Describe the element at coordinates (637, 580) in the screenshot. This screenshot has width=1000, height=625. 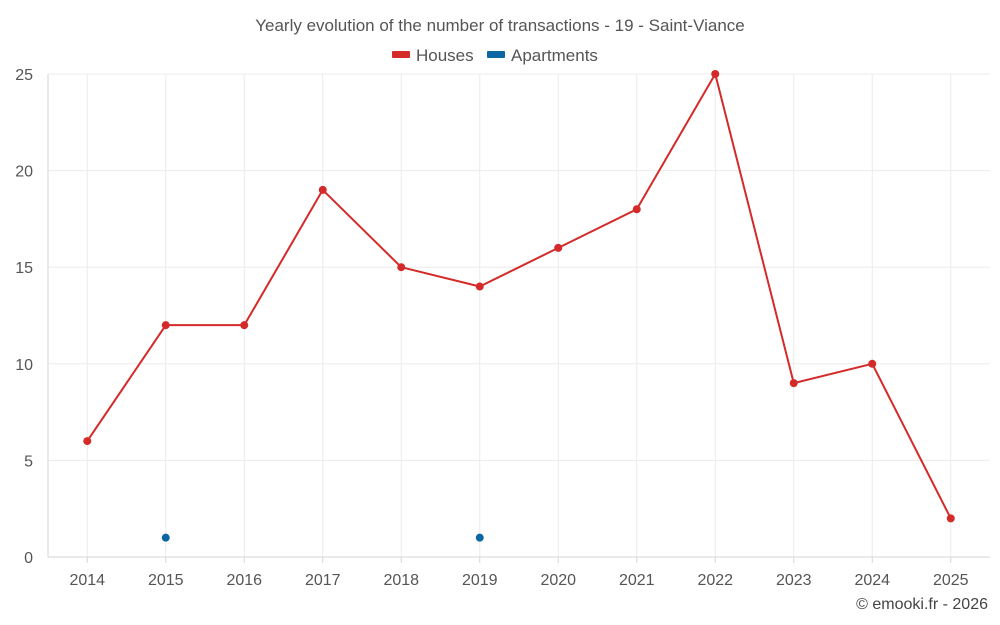
I see `x-tick-label: 2021` at that location.